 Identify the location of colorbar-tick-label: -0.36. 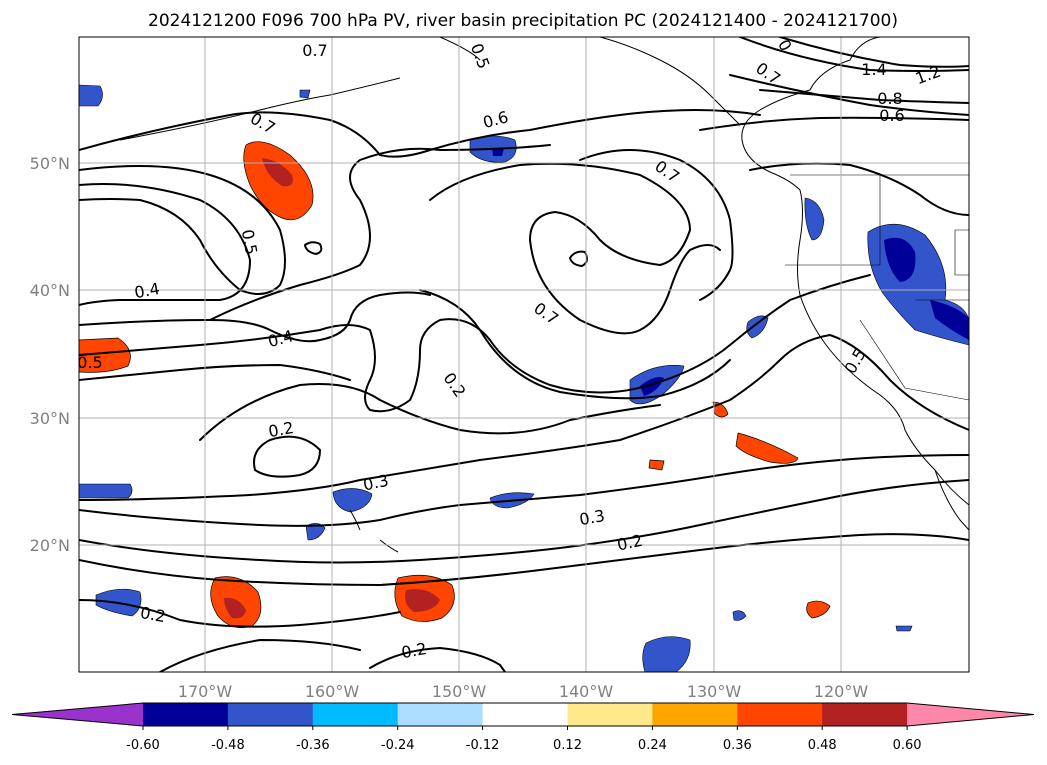
(313, 745).